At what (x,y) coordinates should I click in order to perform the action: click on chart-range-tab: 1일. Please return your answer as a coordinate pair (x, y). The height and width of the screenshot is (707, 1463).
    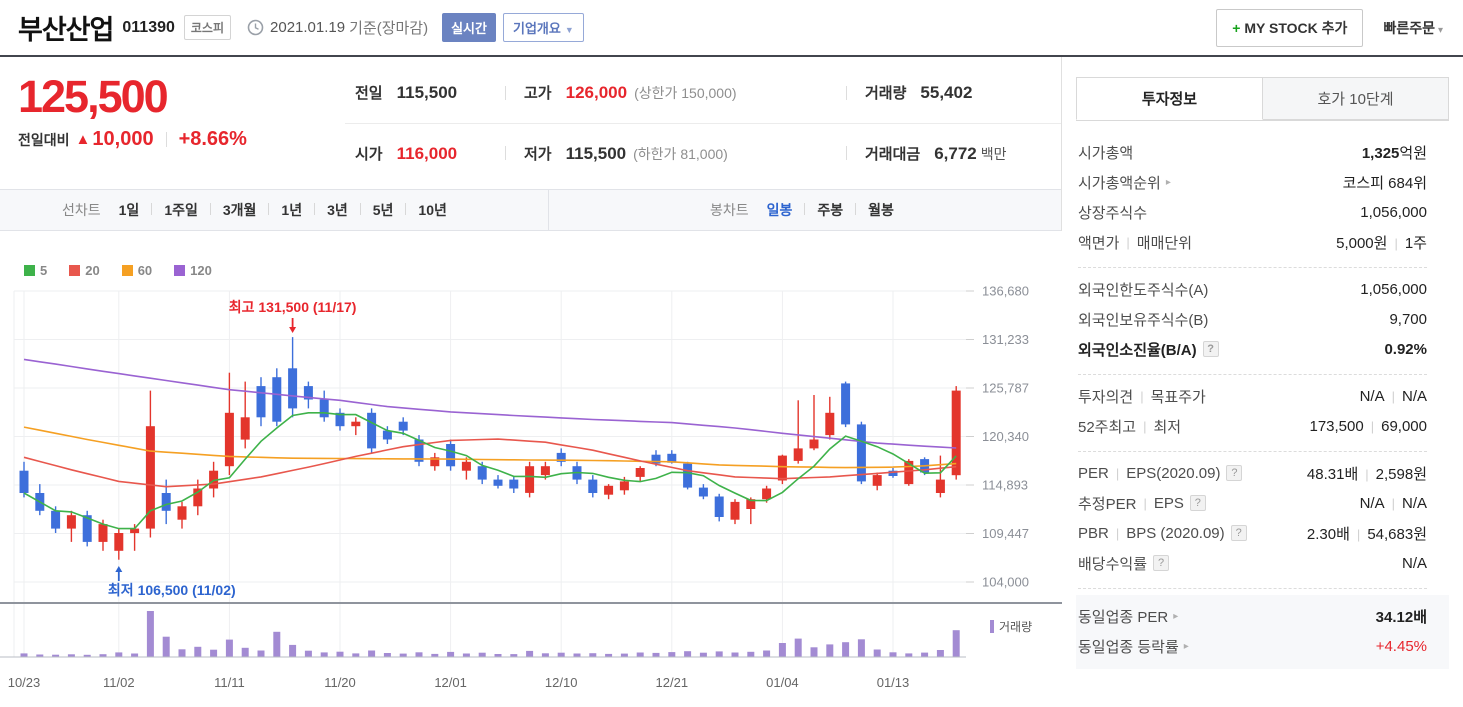
    Looking at the image, I should click on (129, 210).